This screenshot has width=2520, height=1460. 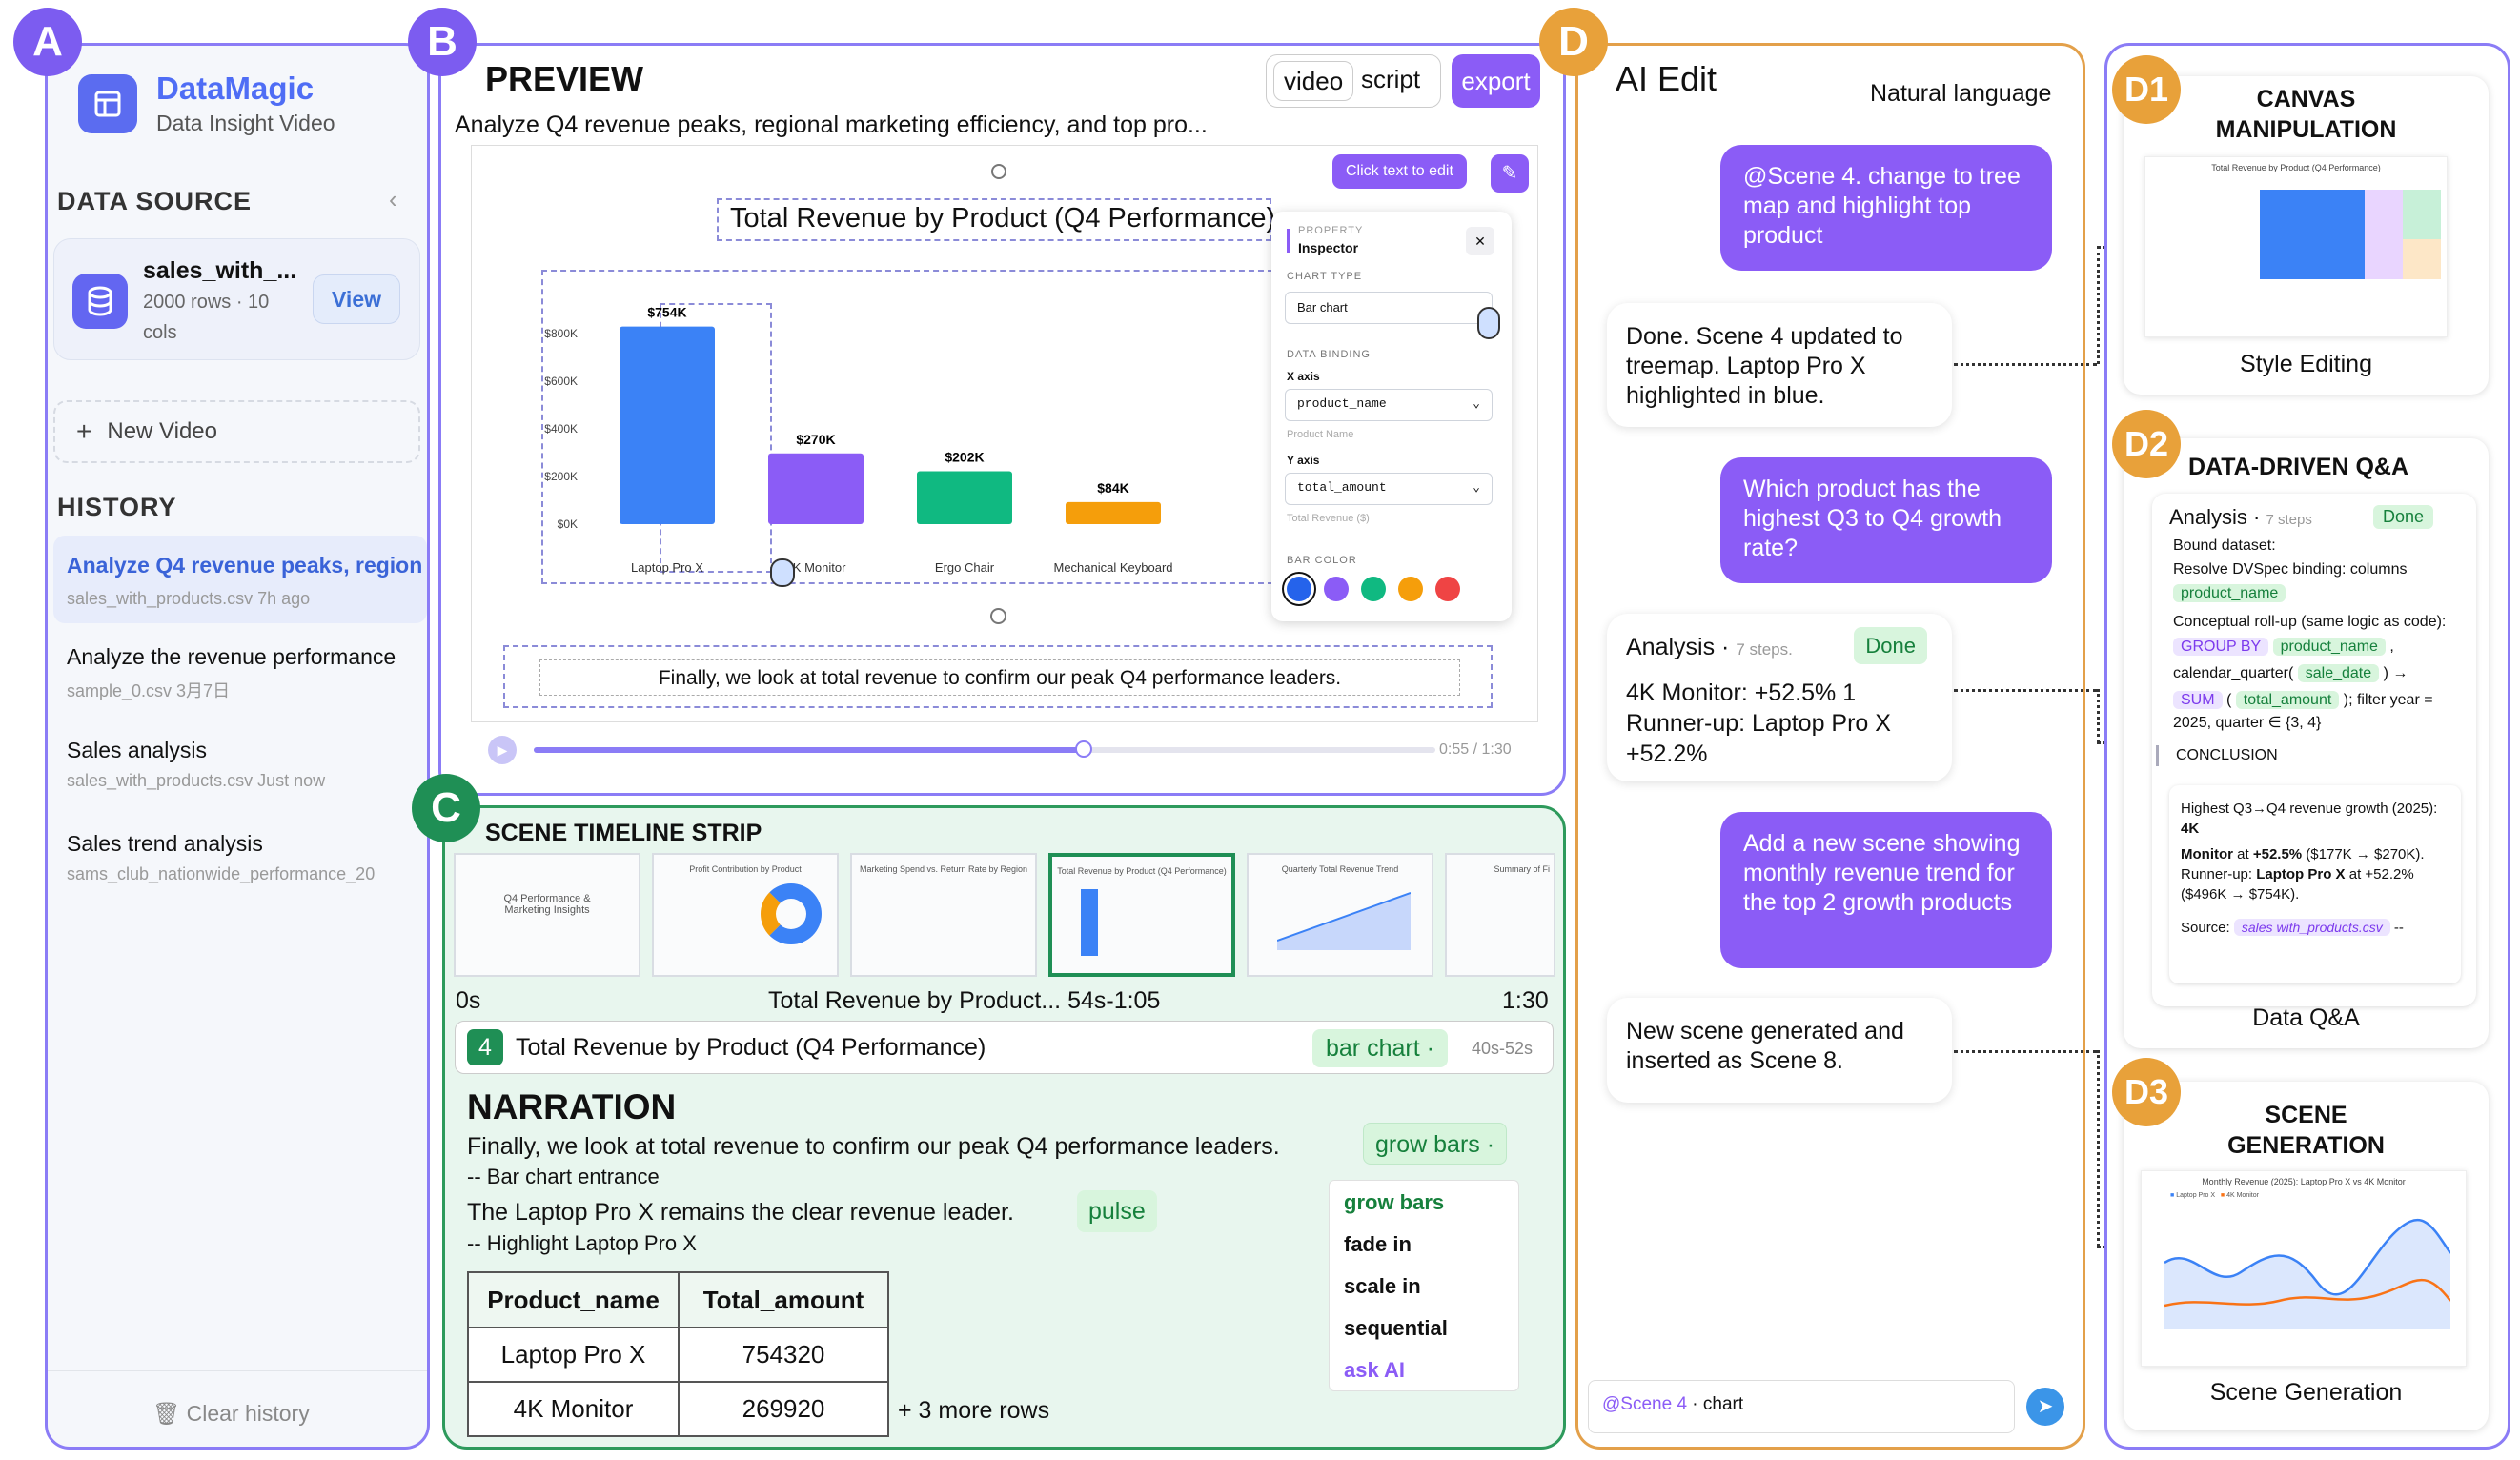 I want to click on export-button: export, so click(x=1496, y=81).